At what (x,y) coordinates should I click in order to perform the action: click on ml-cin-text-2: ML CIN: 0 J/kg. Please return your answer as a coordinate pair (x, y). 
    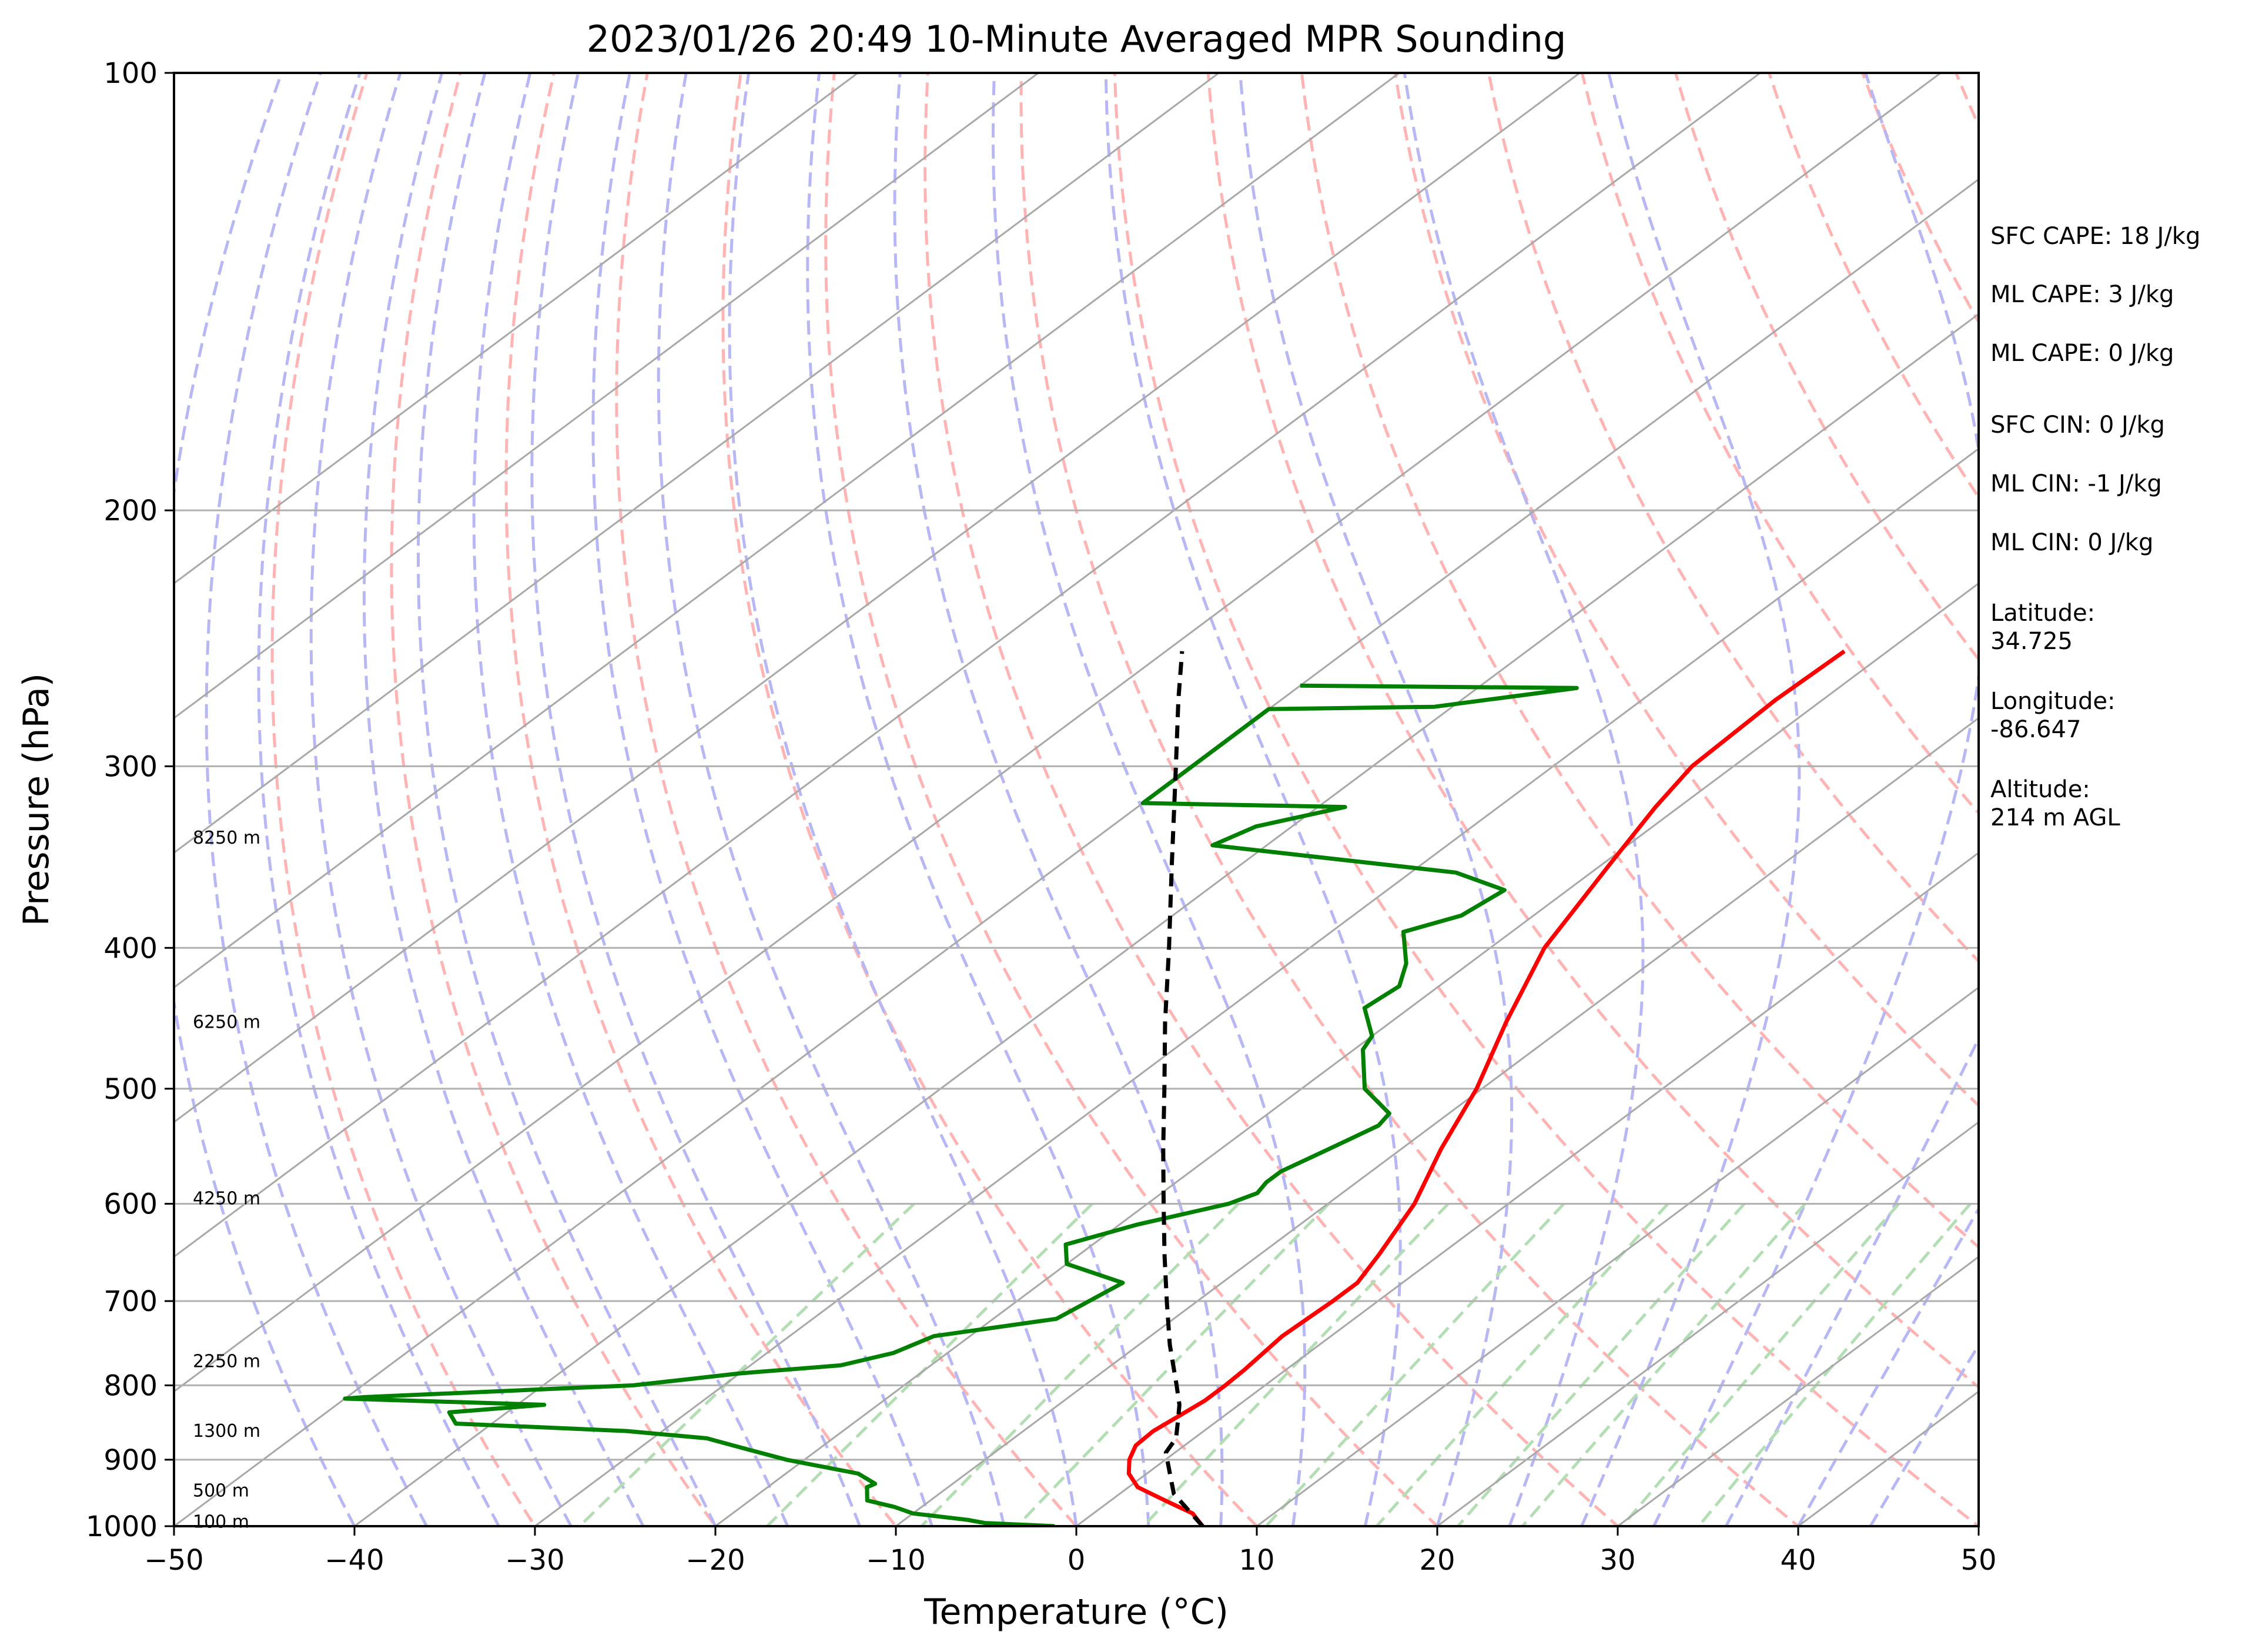
    Looking at the image, I should click on (2072, 543).